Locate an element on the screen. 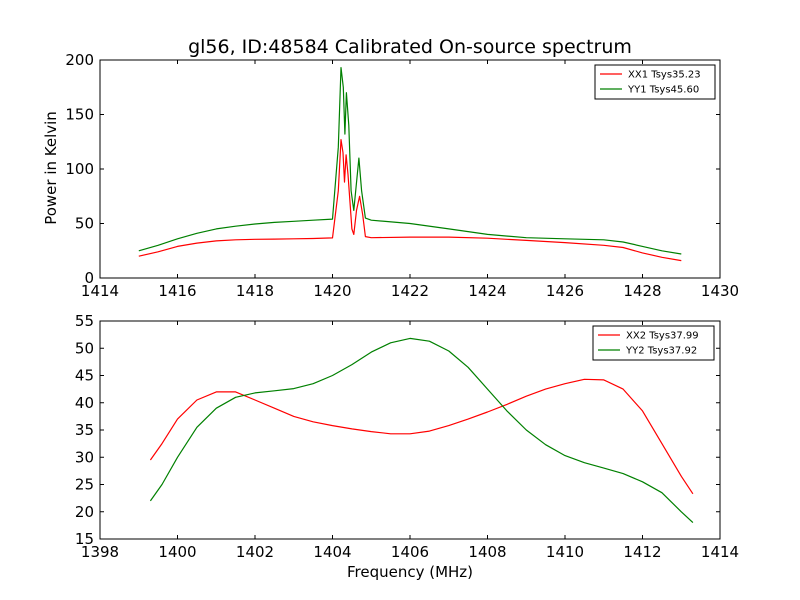 This screenshot has height=600, width=800. x-tick-label: 1416 is located at coordinates (177, 291).